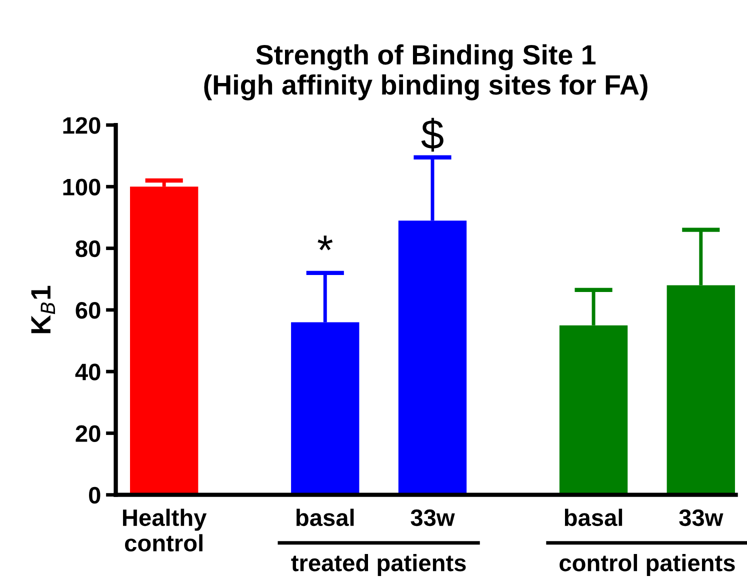 This screenshot has width=747, height=587. What do you see at coordinates (432, 135) in the screenshot?
I see `annotation: $` at bounding box center [432, 135].